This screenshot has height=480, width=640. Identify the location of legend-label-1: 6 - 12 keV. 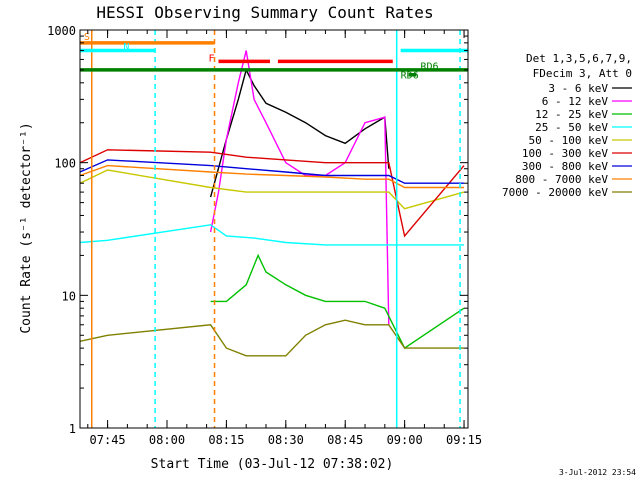
(575, 101).